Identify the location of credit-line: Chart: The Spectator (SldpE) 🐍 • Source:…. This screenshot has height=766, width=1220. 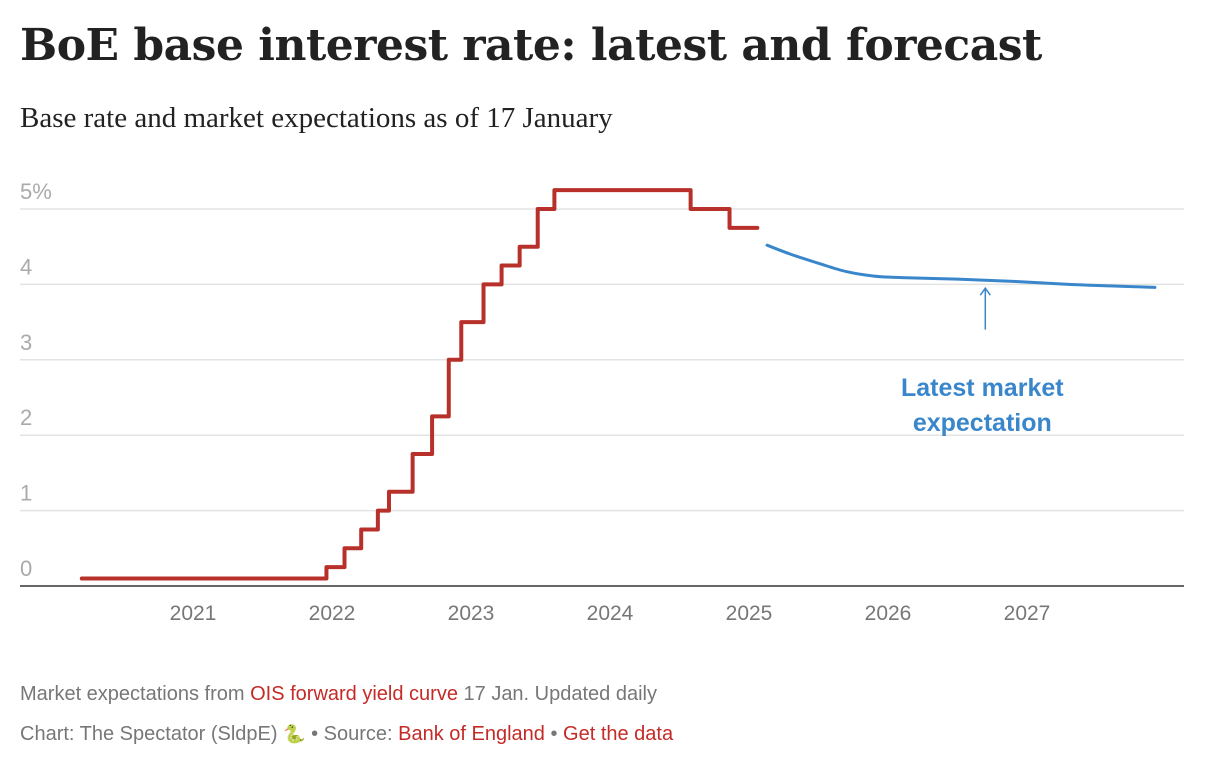
(347, 734).